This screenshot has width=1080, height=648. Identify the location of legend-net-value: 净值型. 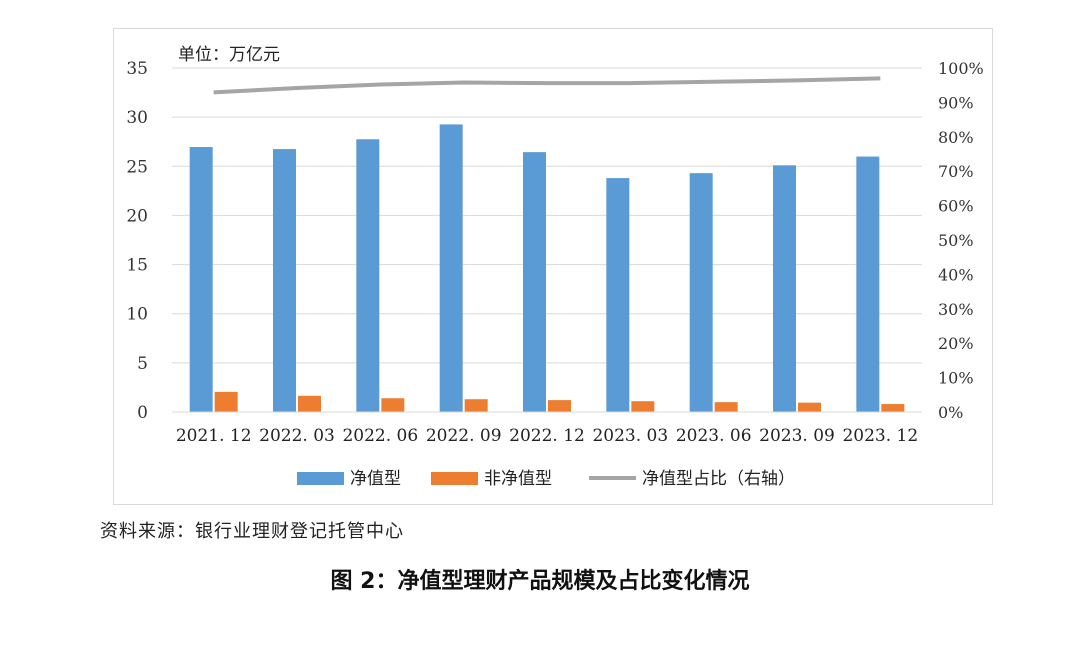
(349, 479).